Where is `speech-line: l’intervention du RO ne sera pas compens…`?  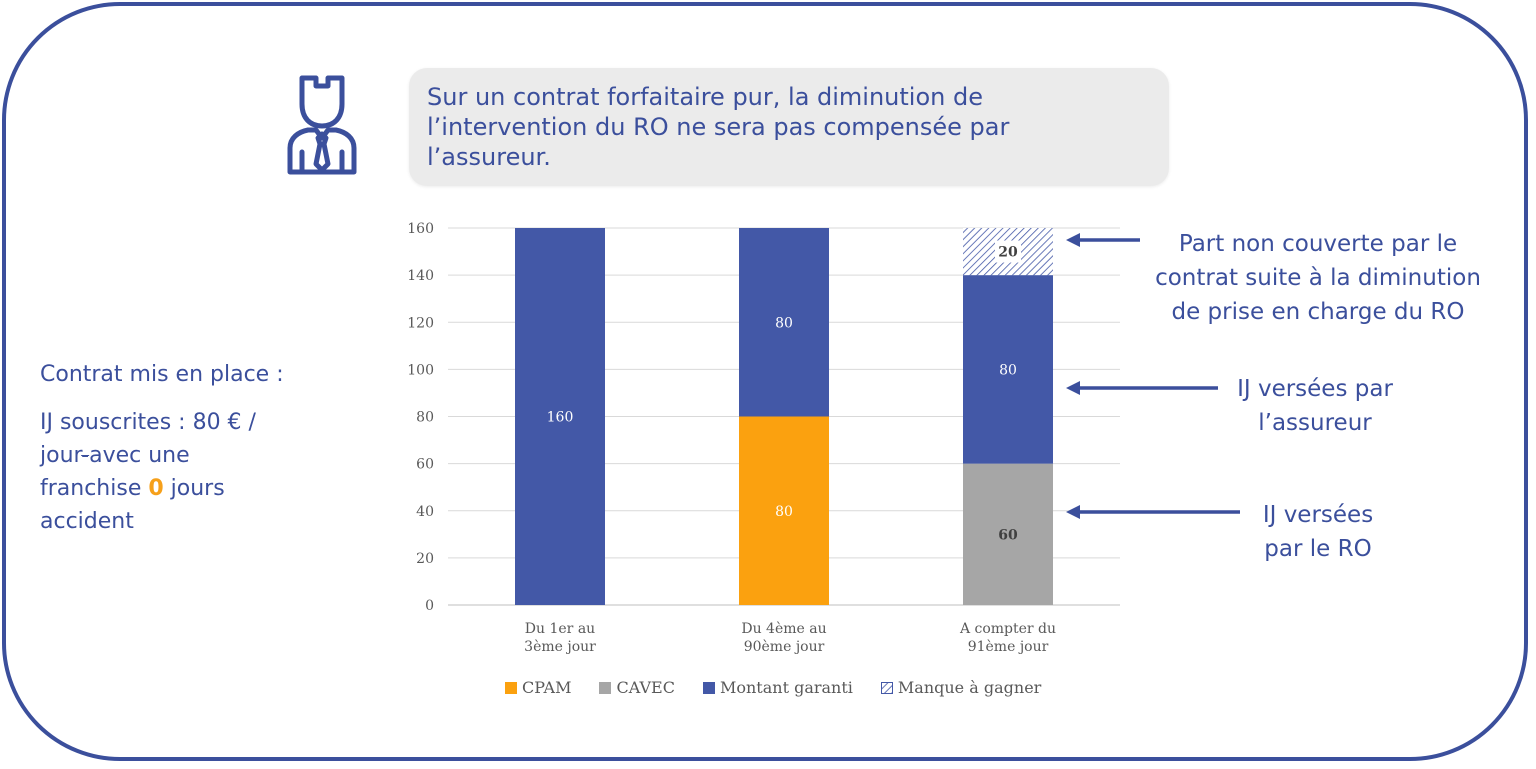
speech-line: l’intervention du RO ne sera pas compens… is located at coordinates (718, 127).